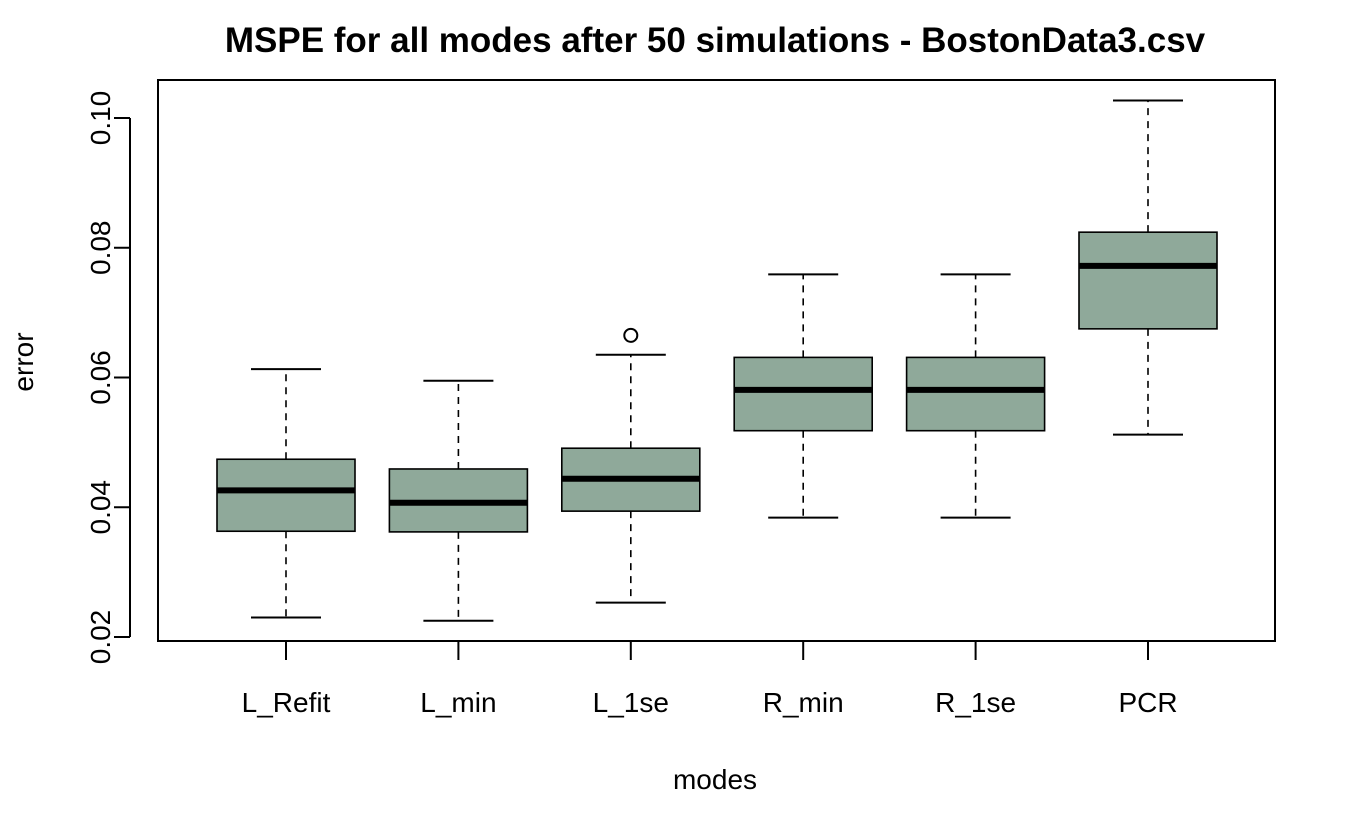 The width and height of the screenshot is (1356, 838). What do you see at coordinates (458, 702) in the screenshot?
I see `x-tick-label: L_min` at bounding box center [458, 702].